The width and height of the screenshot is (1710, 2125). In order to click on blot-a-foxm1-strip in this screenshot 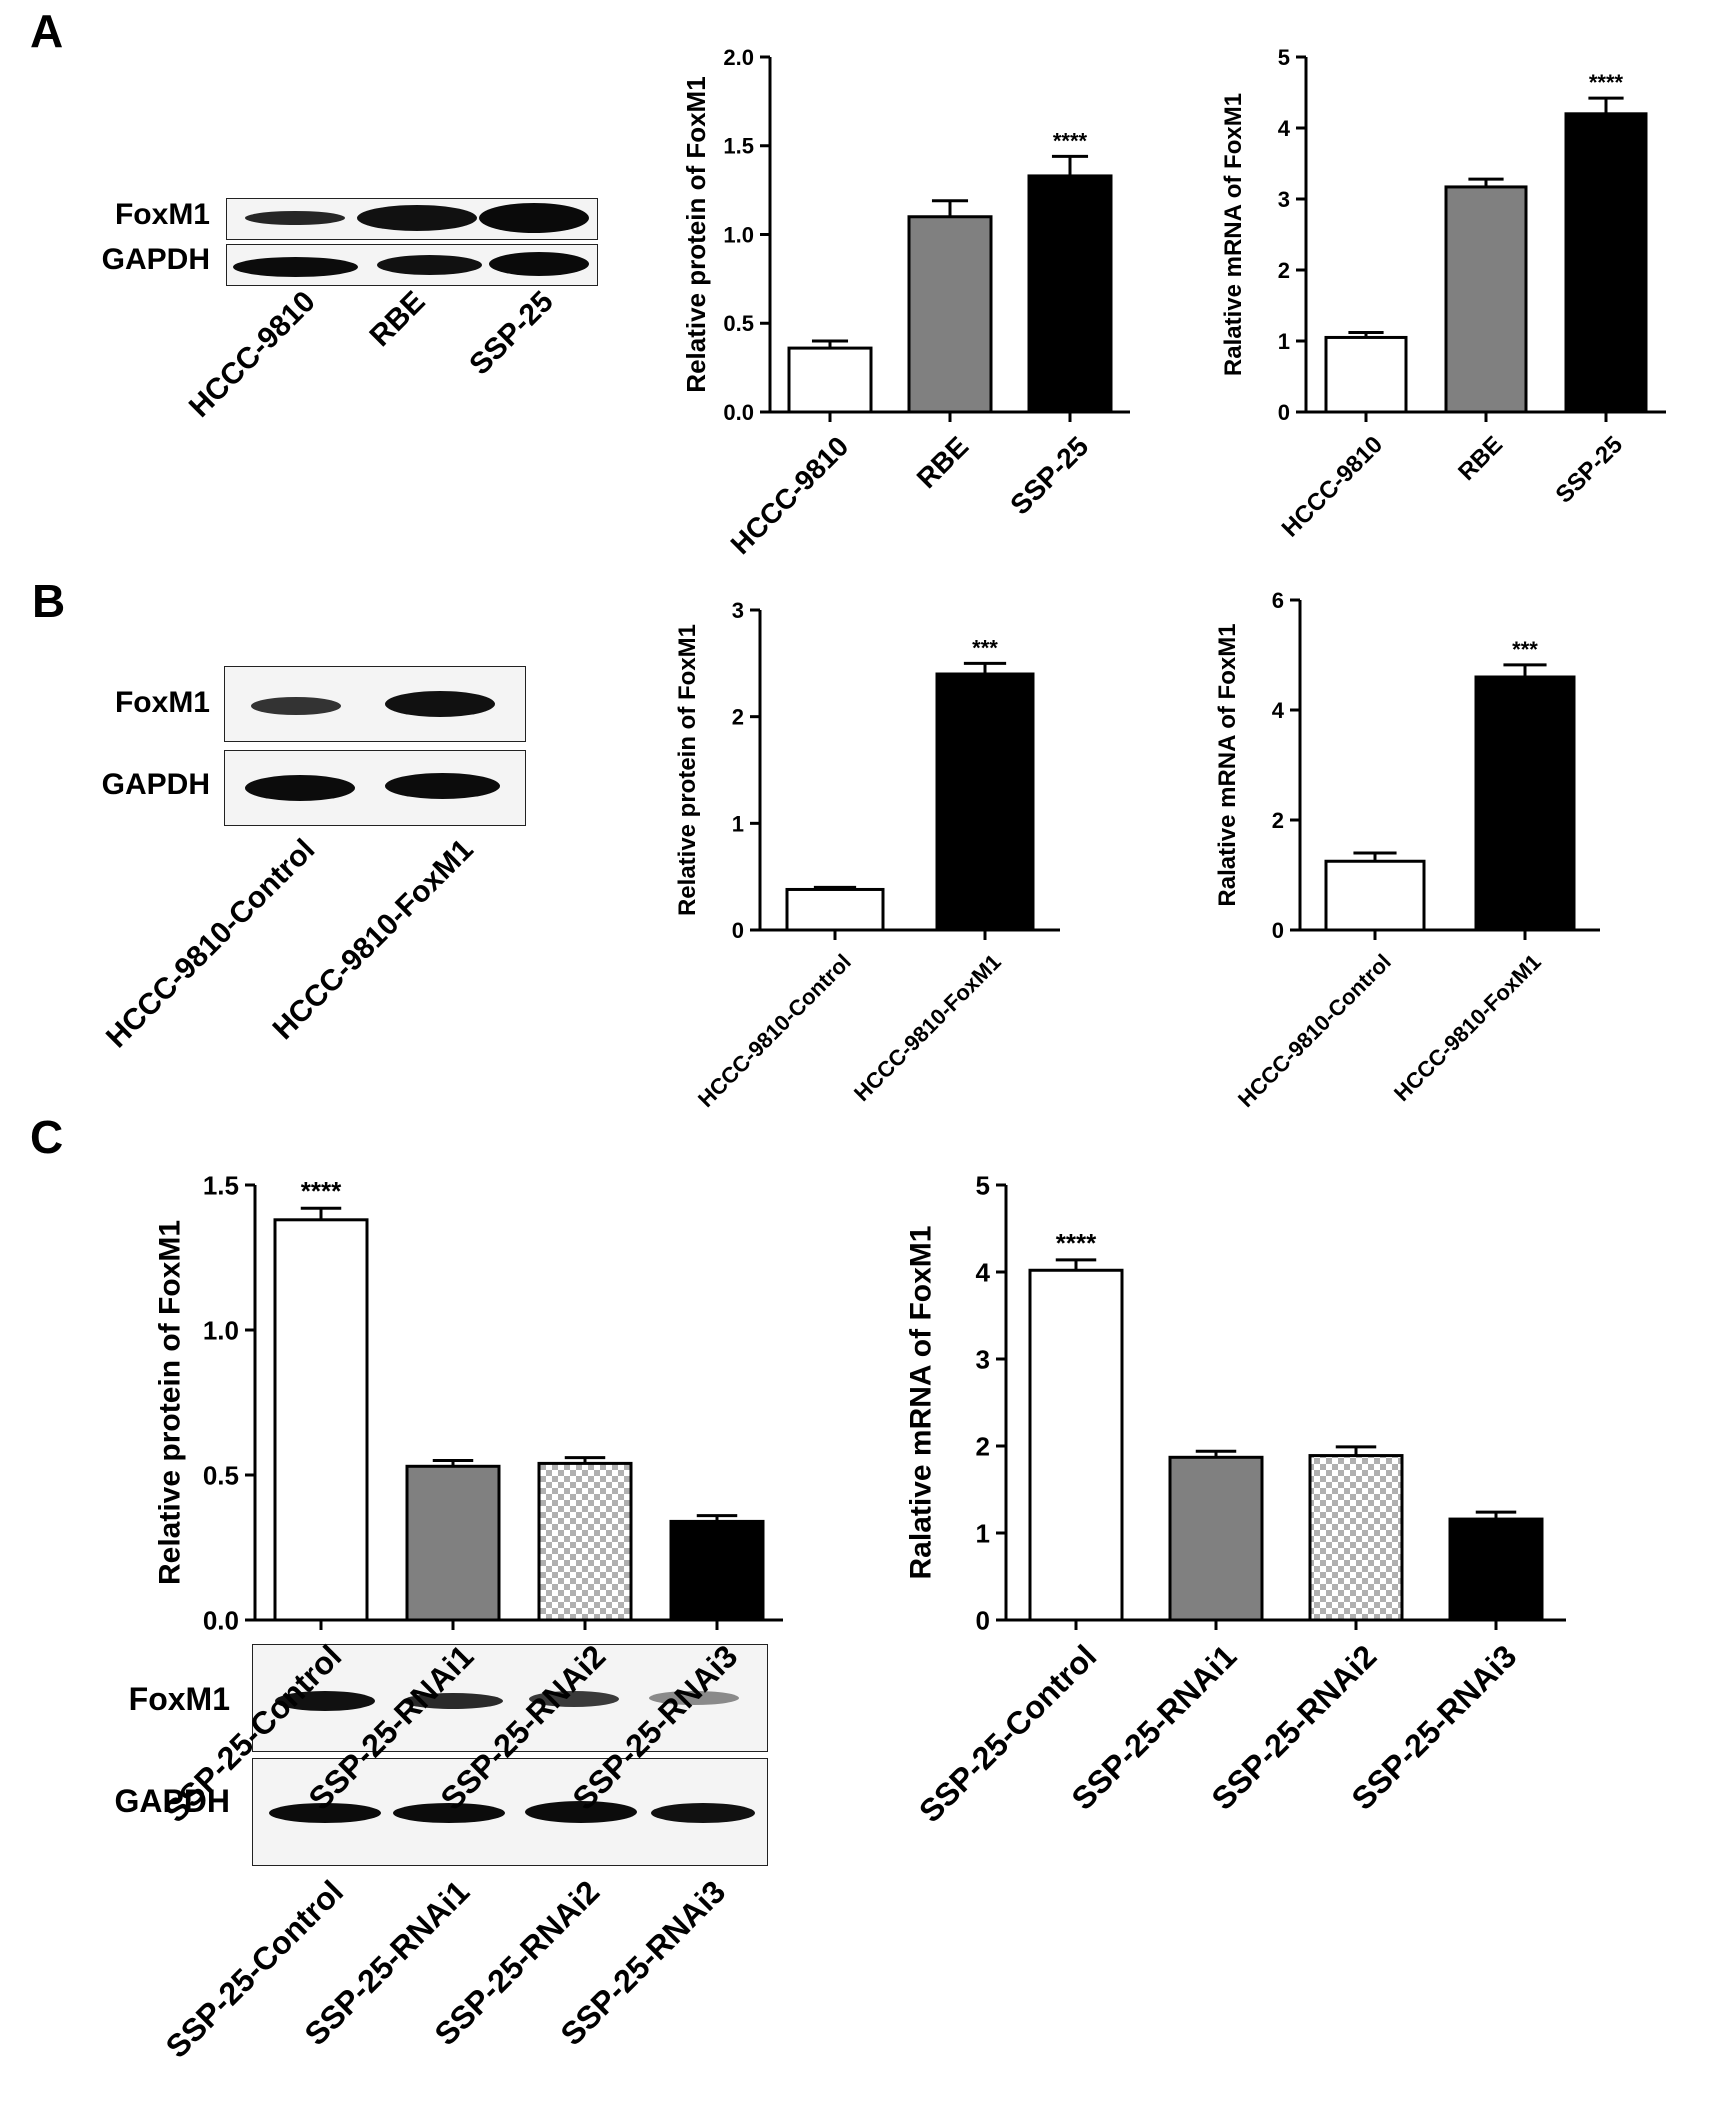, I will do `click(412, 219)`.